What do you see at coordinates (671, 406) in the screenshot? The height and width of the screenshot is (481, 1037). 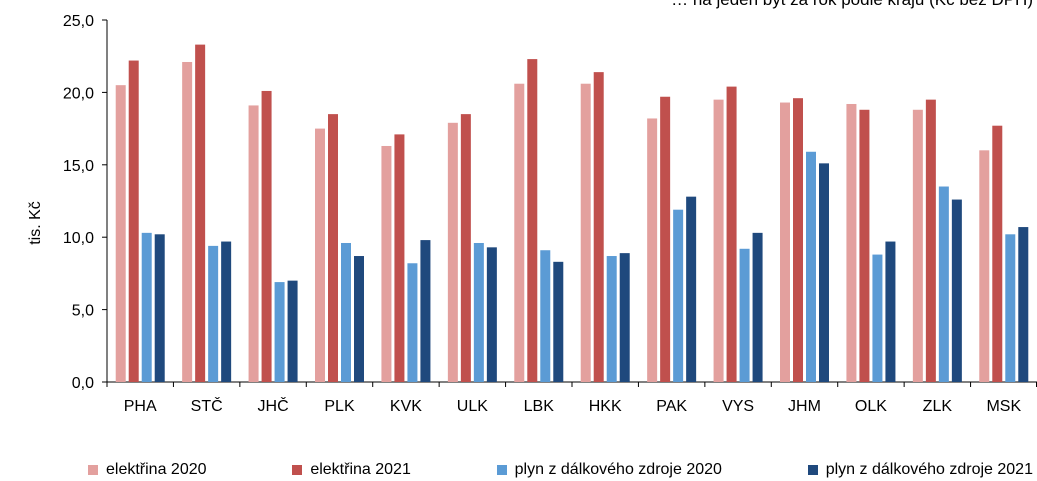 I see `x-tick-label: PAK` at bounding box center [671, 406].